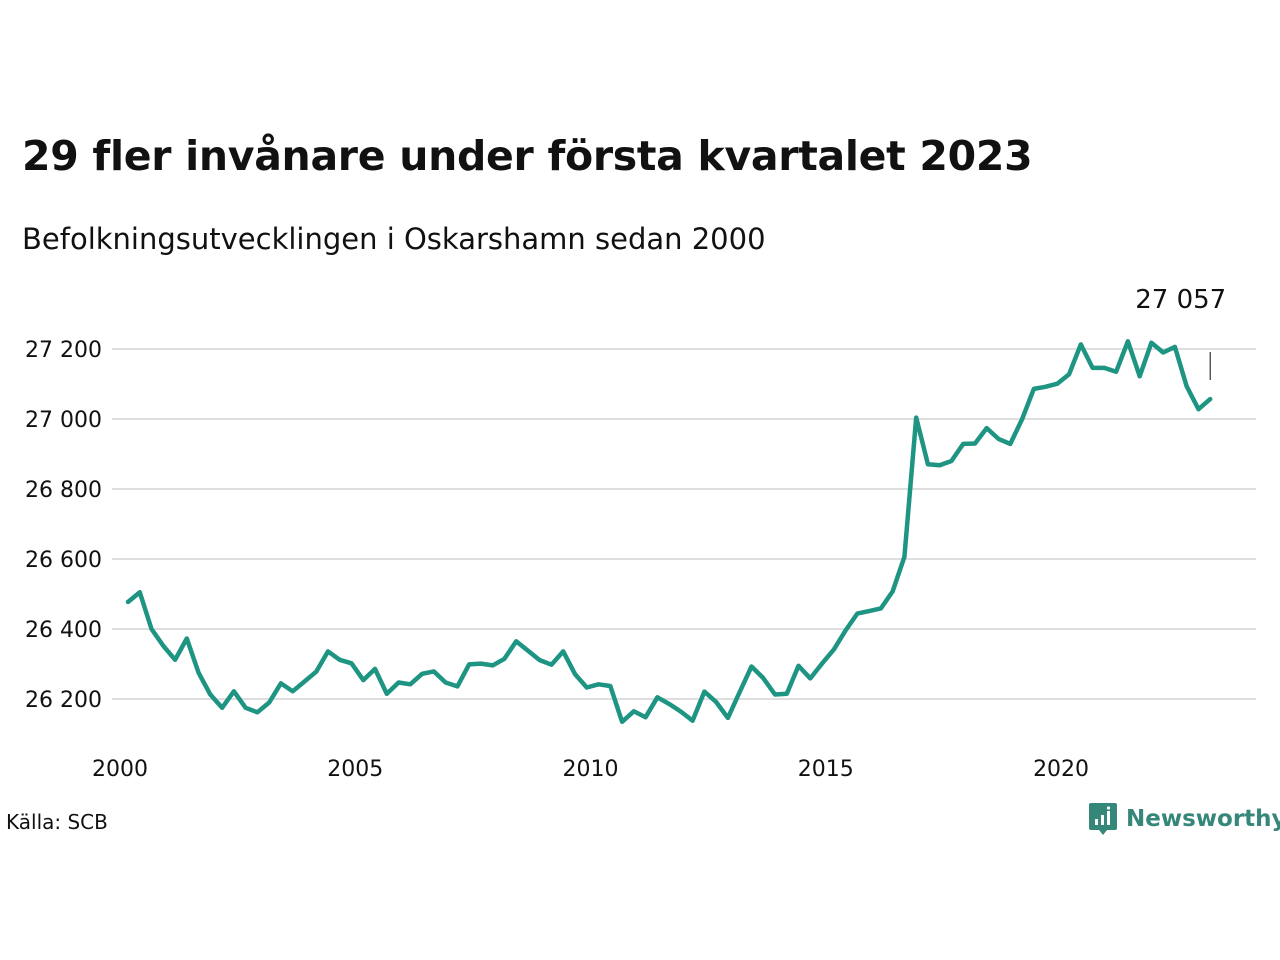  Describe the element at coordinates (120, 769) in the screenshot. I see `x-tick-label: 2000` at that location.